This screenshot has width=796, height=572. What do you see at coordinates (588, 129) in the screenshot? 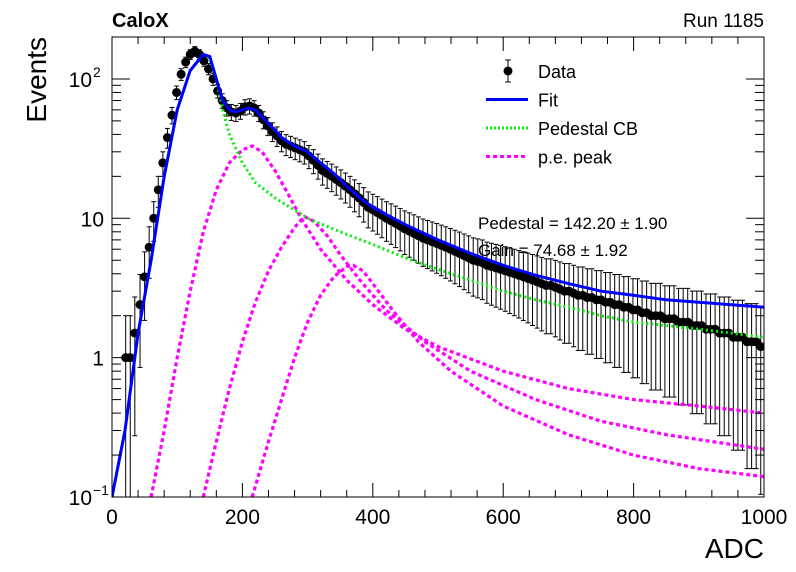
I see `legend-label: Pedestal CB` at bounding box center [588, 129].